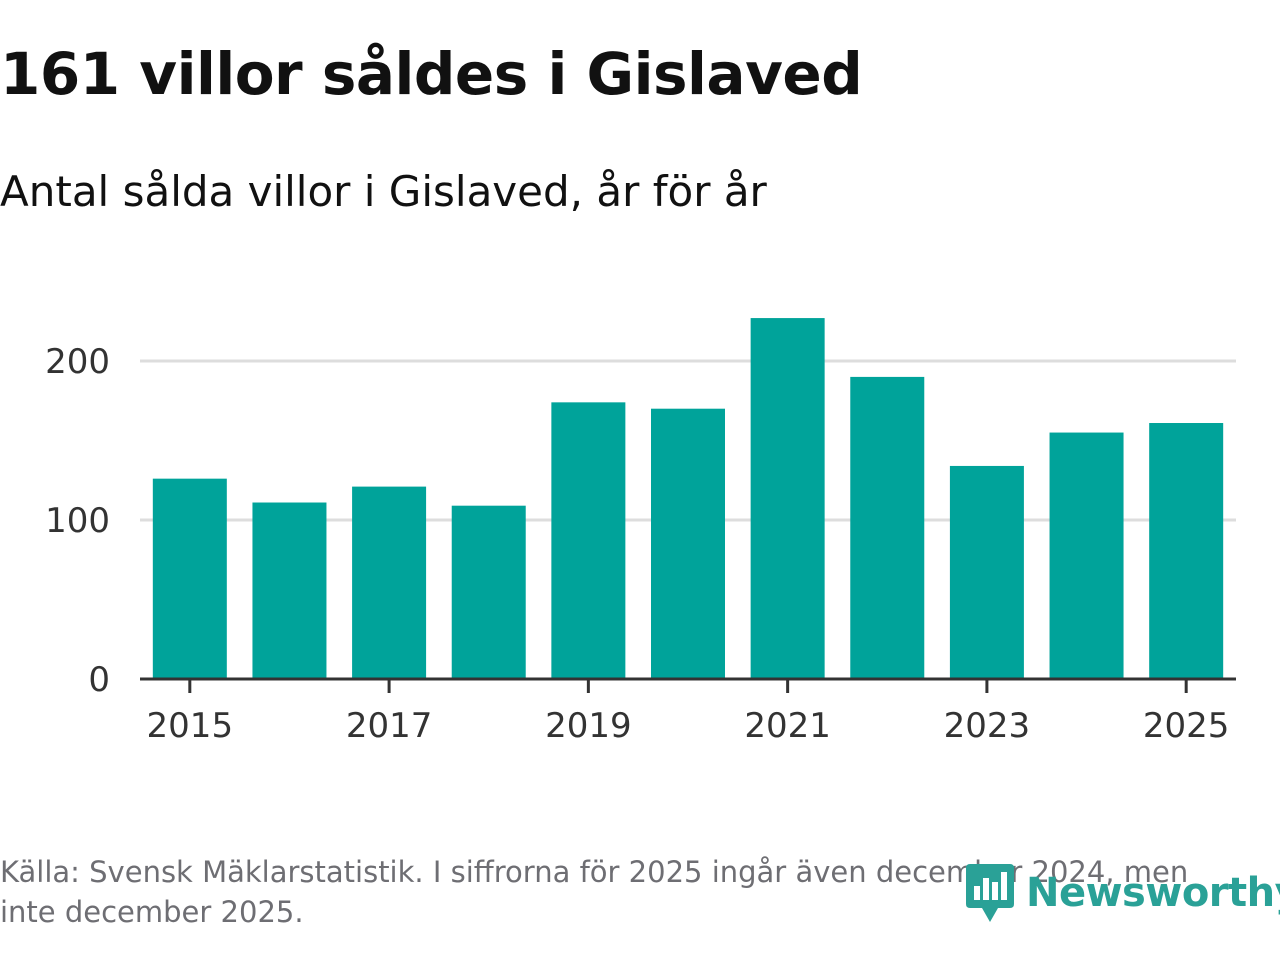 This screenshot has width=1280, height=960. What do you see at coordinates (389, 726) in the screenshot?
I see `x-tick-label: 2017` at bounding box center [389, 726].